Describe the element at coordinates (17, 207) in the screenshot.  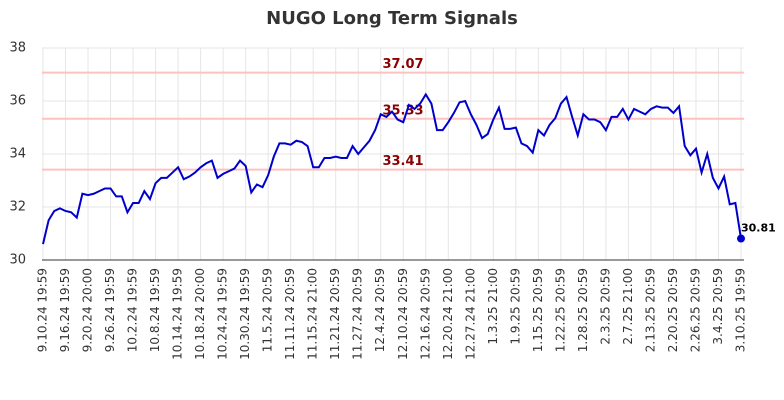
I see `y-tick-label: 32` at that location.